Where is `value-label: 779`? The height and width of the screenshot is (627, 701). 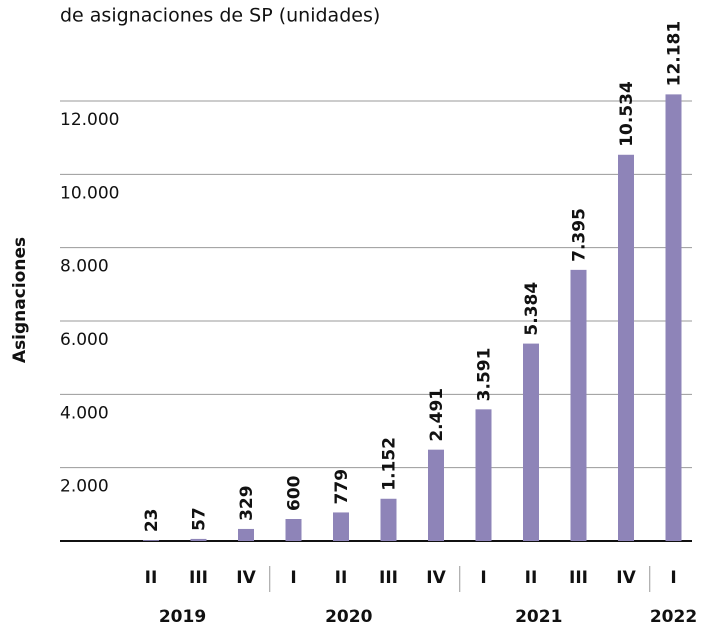
value-label: 779 is located at coordinates (342, 487).